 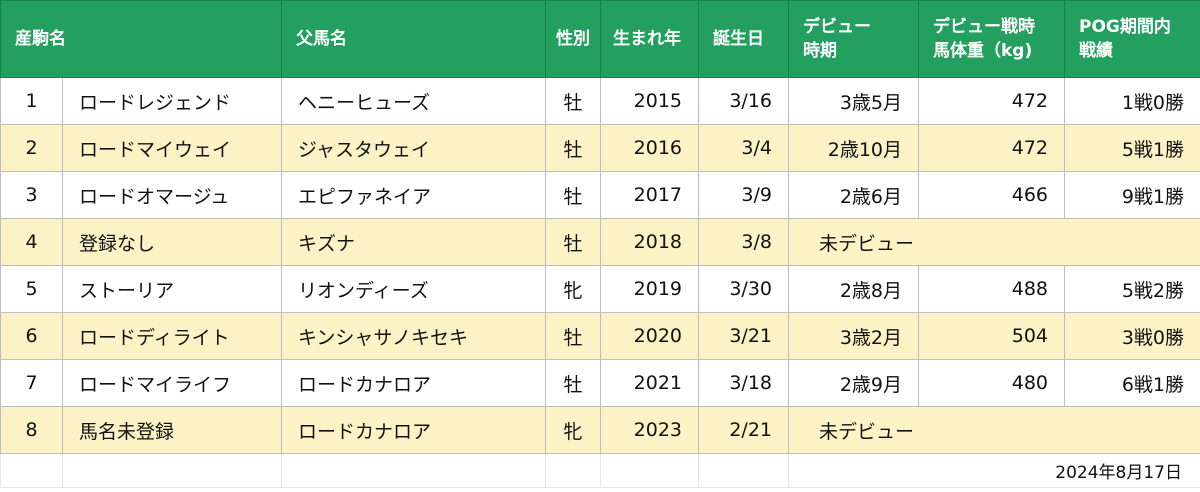 What do you see at coordinates (743, 430) in the screenshot?
I see `birthday-cell: 2/21` at bounding box center [743, 430].